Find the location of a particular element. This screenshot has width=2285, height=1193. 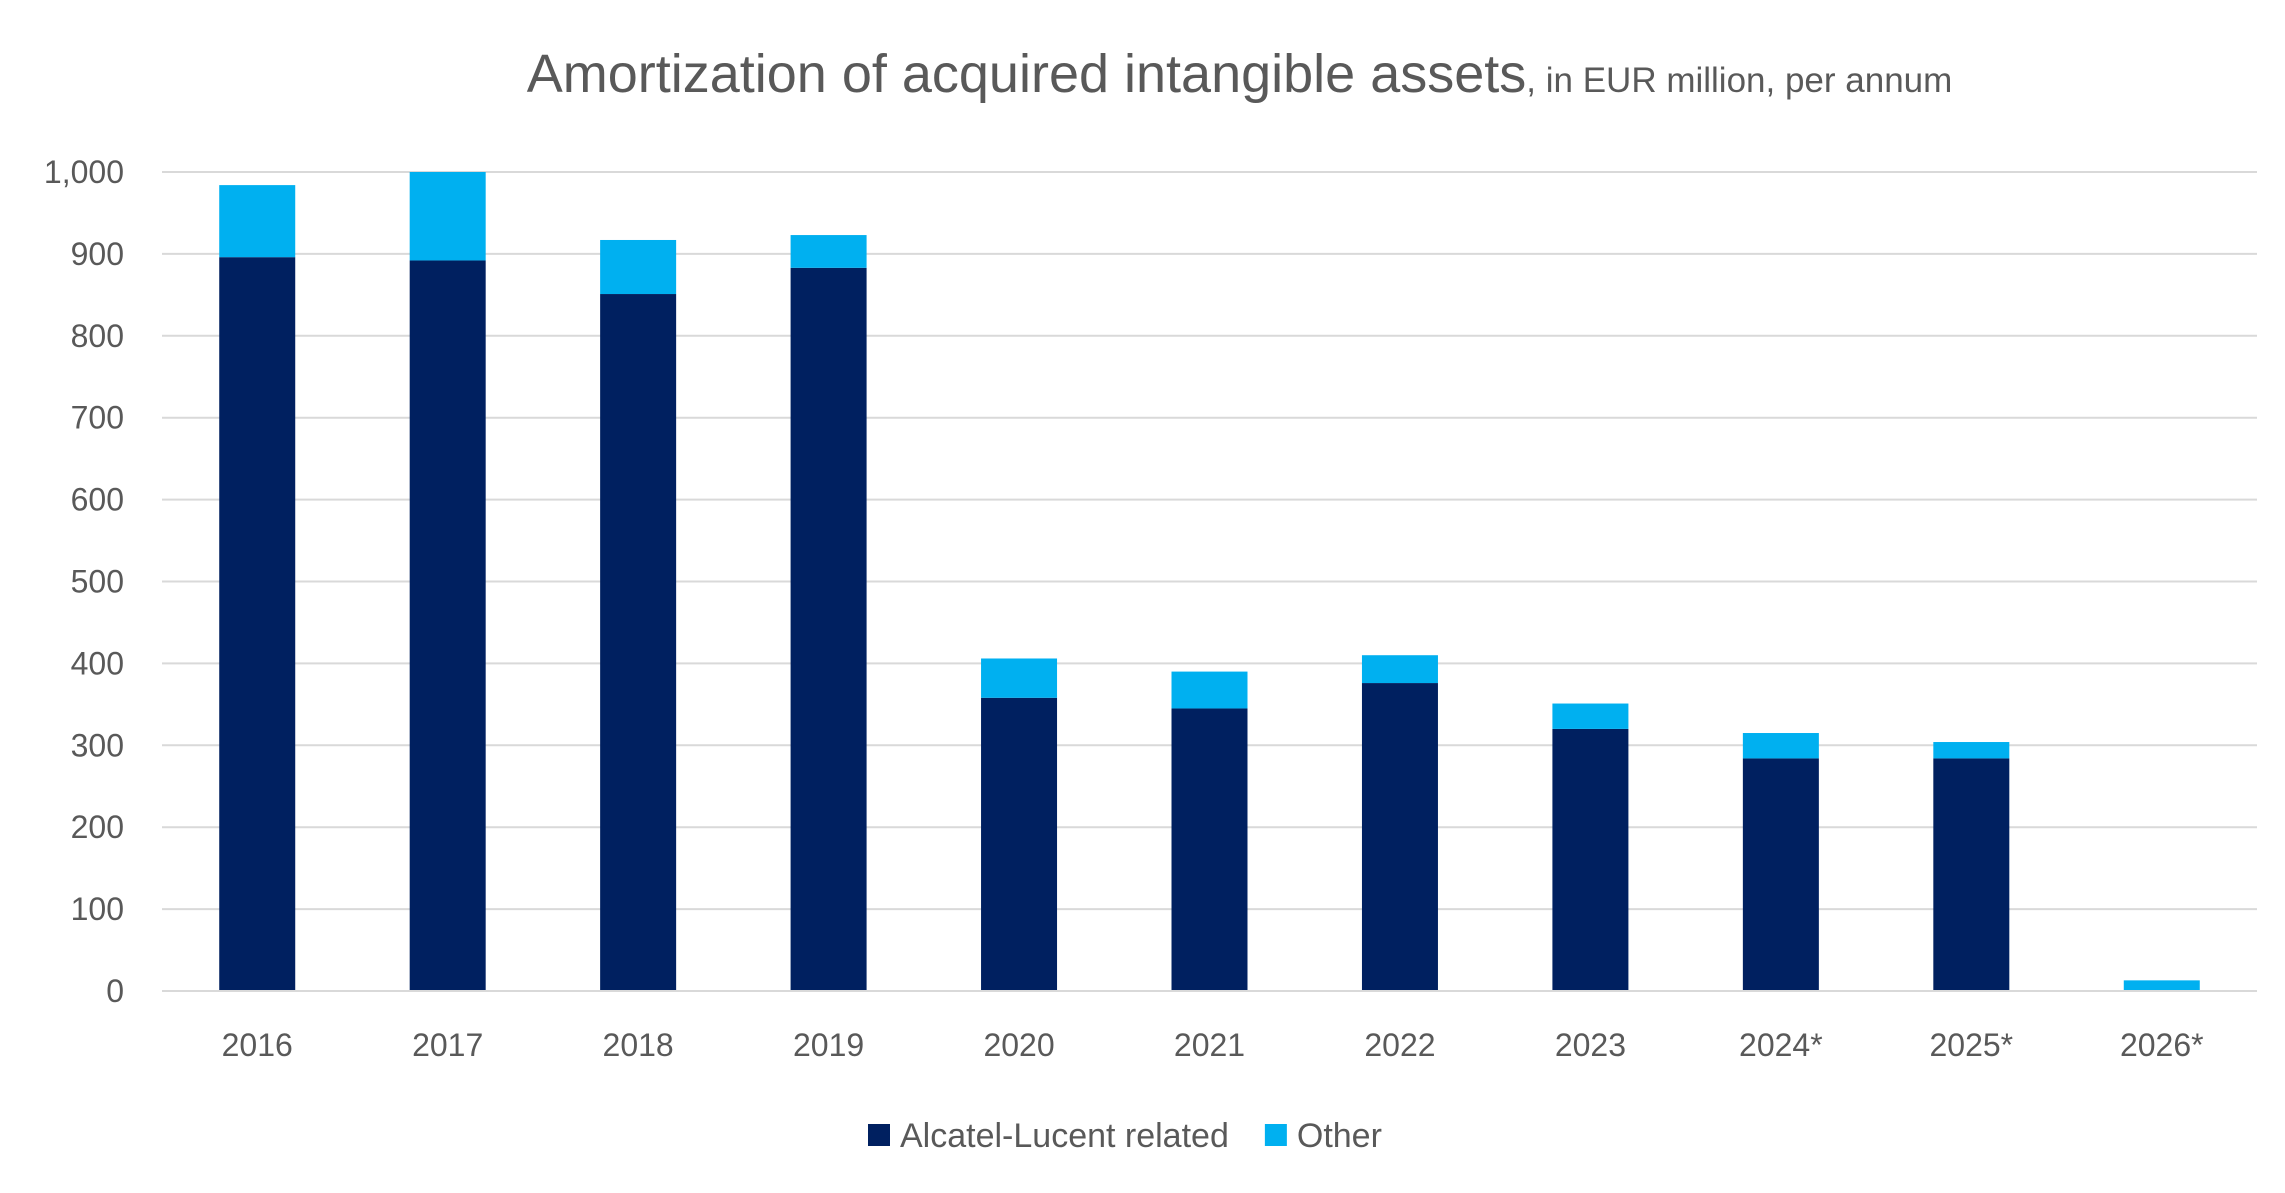

y-tick-label: 400 is located at coordinates (97, 663).